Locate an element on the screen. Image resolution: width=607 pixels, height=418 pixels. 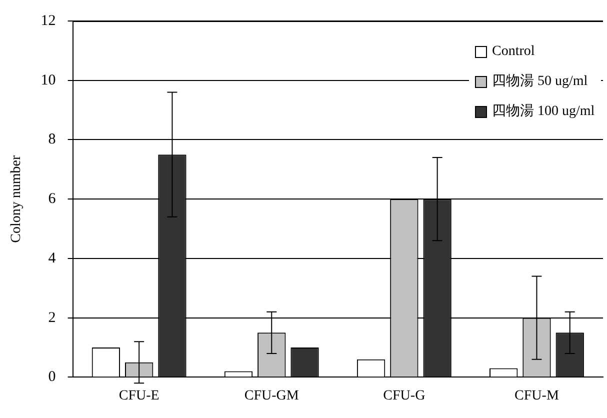
legend-label: 四物湯 50 ug/ml is located at coordinates (540, 81).